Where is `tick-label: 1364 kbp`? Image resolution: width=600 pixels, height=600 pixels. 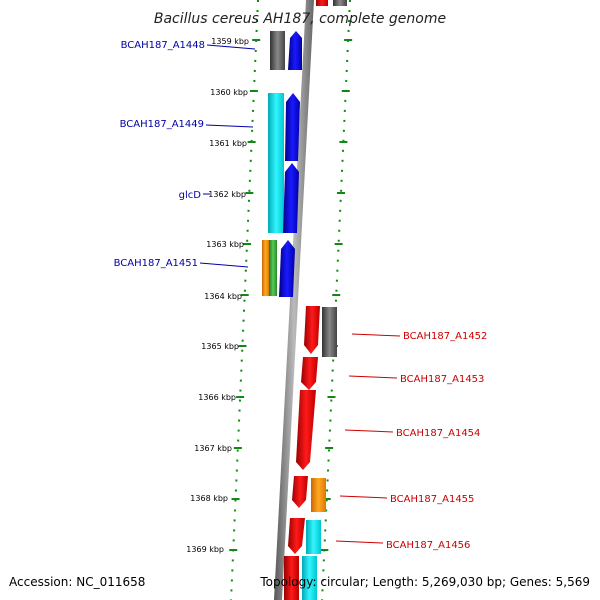 tick-label: 1364 kbp is located at coordinates (223, 296).